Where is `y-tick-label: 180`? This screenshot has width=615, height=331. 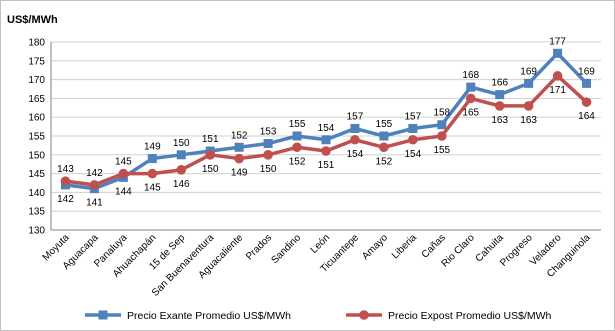
y-tick-label: 180 is located at coordinates (36, 43).